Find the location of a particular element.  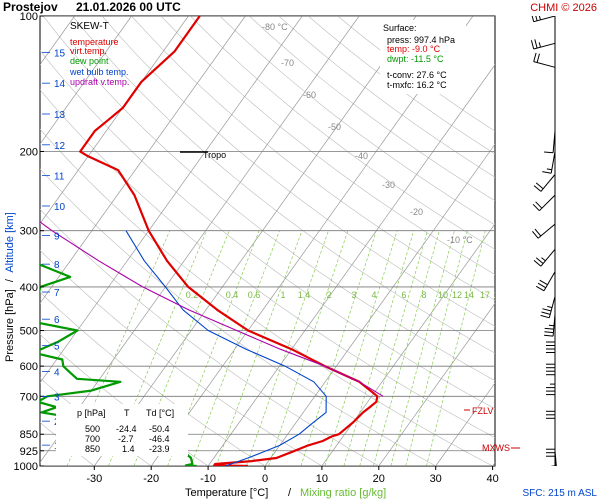

temperature-tick-label: 30 is located at coordinates (436, 479).